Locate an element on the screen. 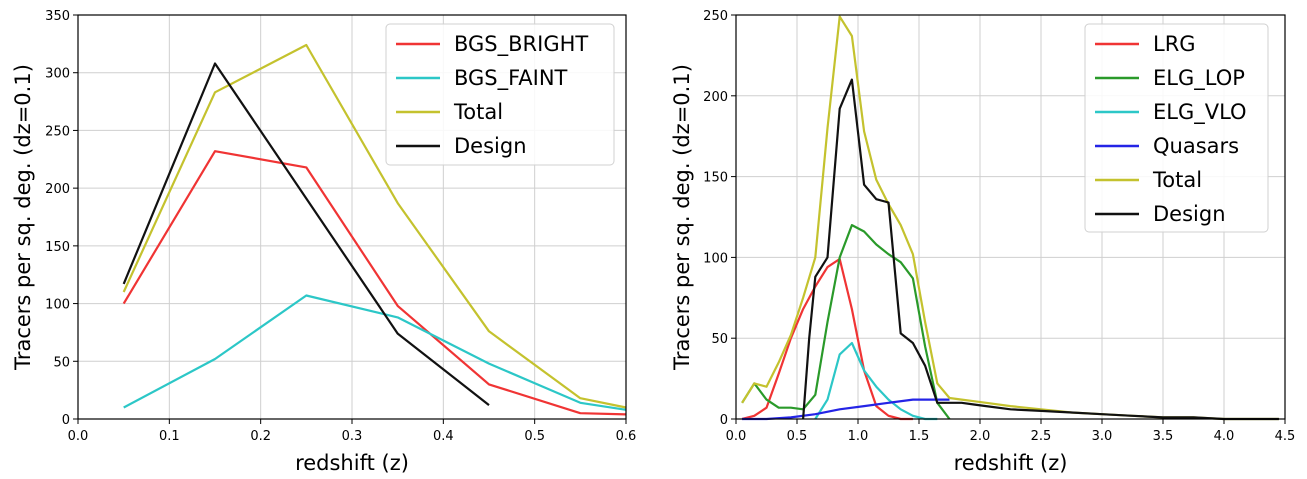  x-tick-label: 0.6 is located at coordinates (626, 436).